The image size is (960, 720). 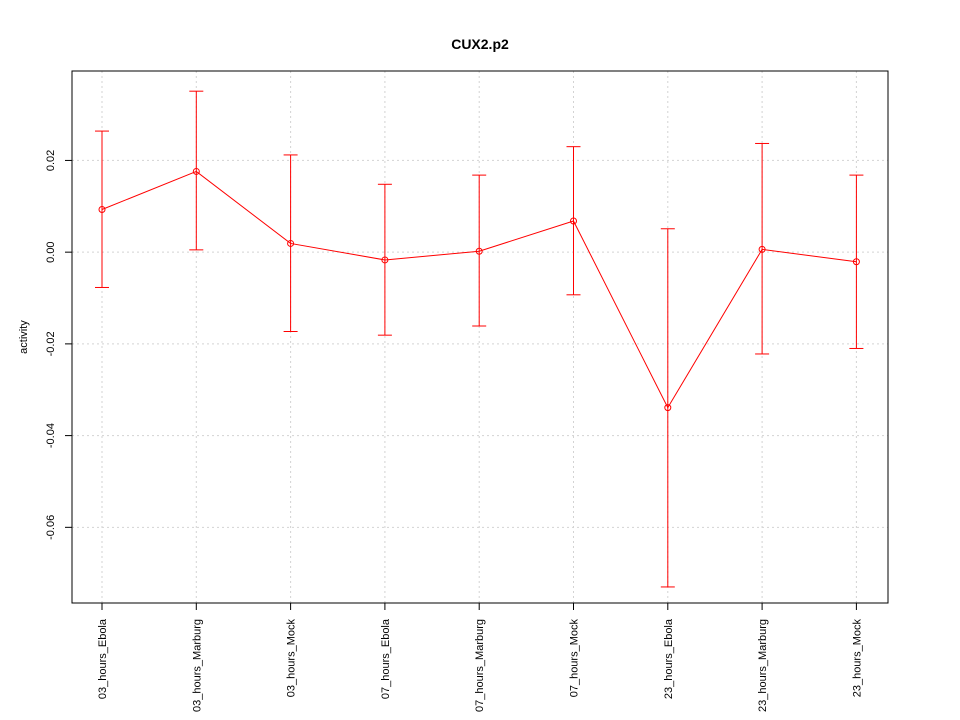 I want to click on x-tick-label: 03_hours_Marburg, so click(x=197, y=665).